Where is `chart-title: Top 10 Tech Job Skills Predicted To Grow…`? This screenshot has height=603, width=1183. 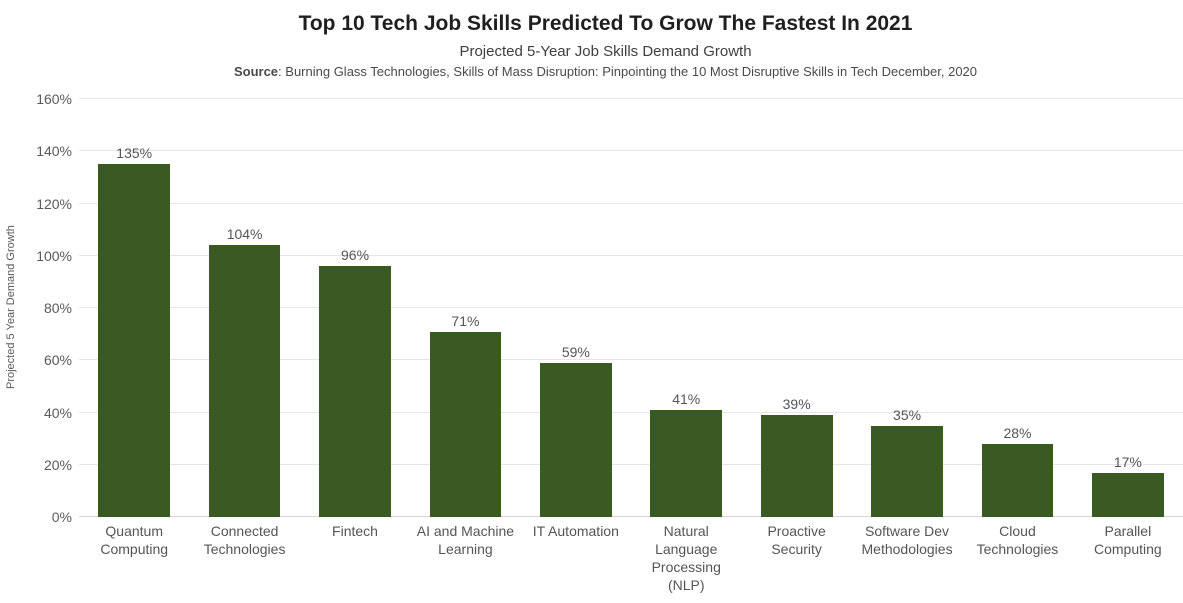 chart-title: Top 10 Tech Job Skills Predicted To Grow… is located at coordinates (605, 23).